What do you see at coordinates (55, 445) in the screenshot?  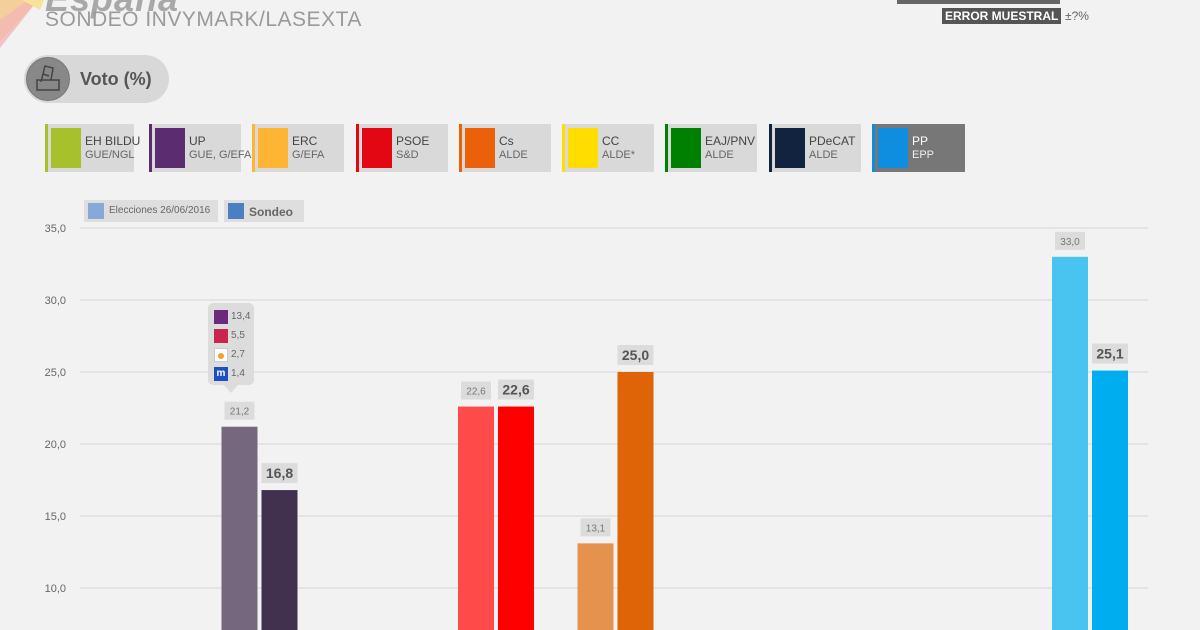 I see `y-tick-label: 20,0` at bounding box center [55, 445].